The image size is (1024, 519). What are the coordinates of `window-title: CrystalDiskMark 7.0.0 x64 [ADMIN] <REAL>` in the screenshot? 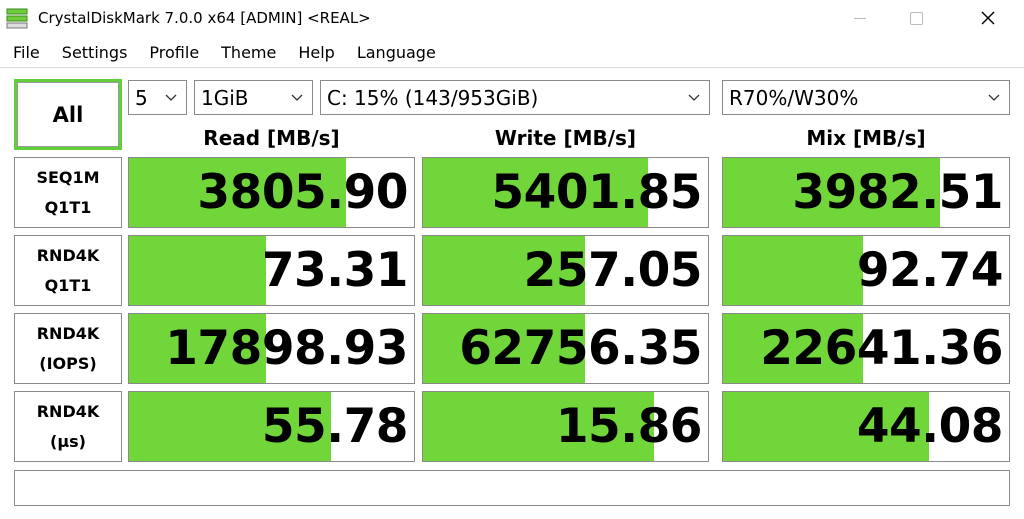 It's located at (204, 18).